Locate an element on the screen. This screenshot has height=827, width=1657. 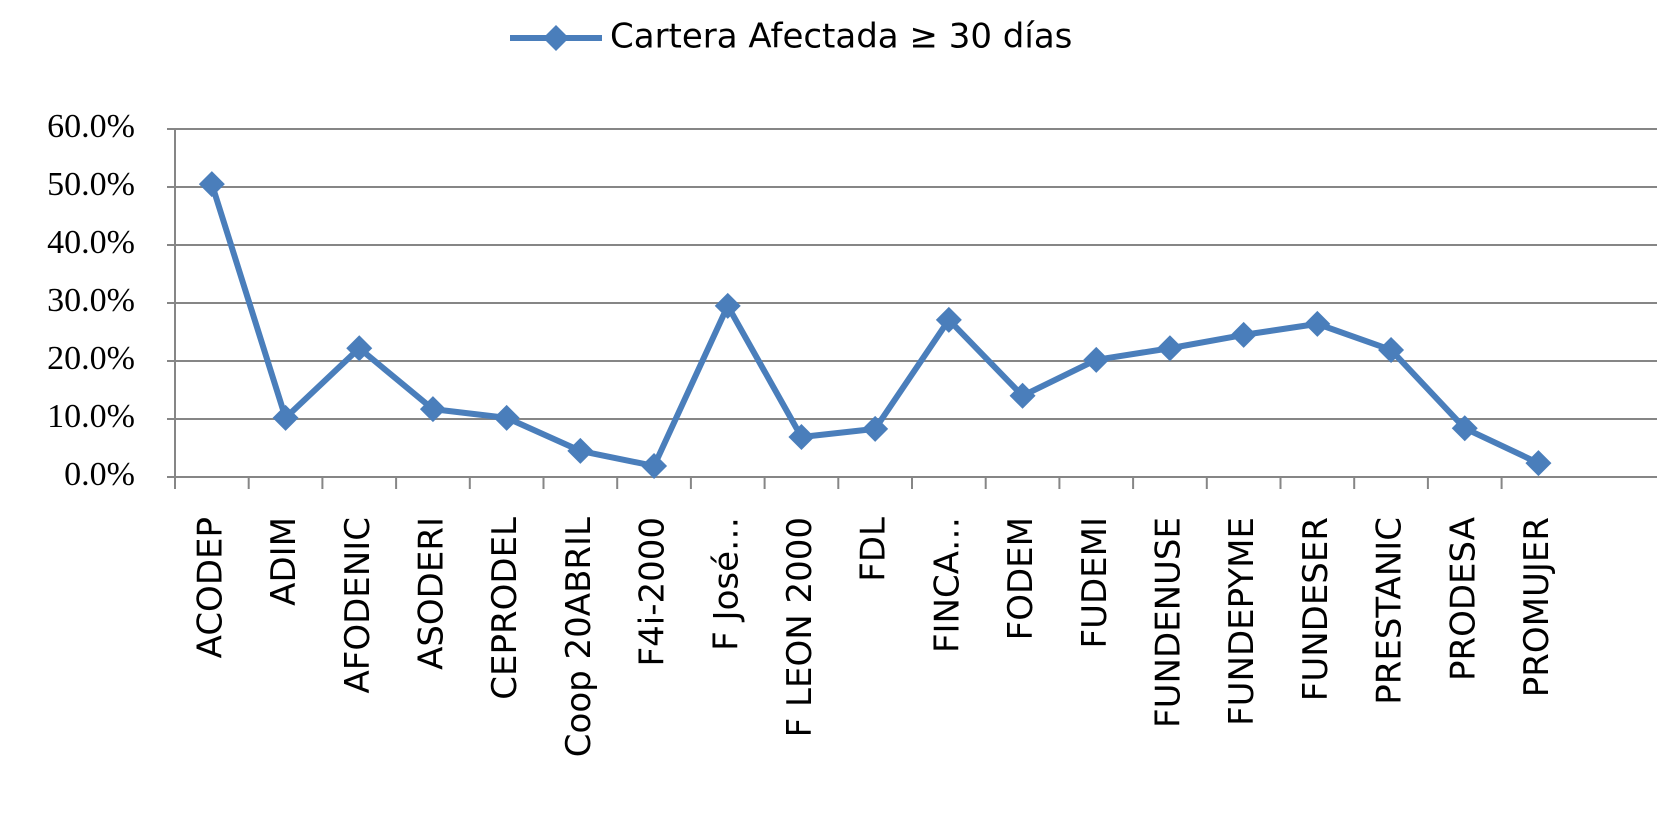
x-tick-label: Coop 20ABRIL is located at coordinates (579, 637).